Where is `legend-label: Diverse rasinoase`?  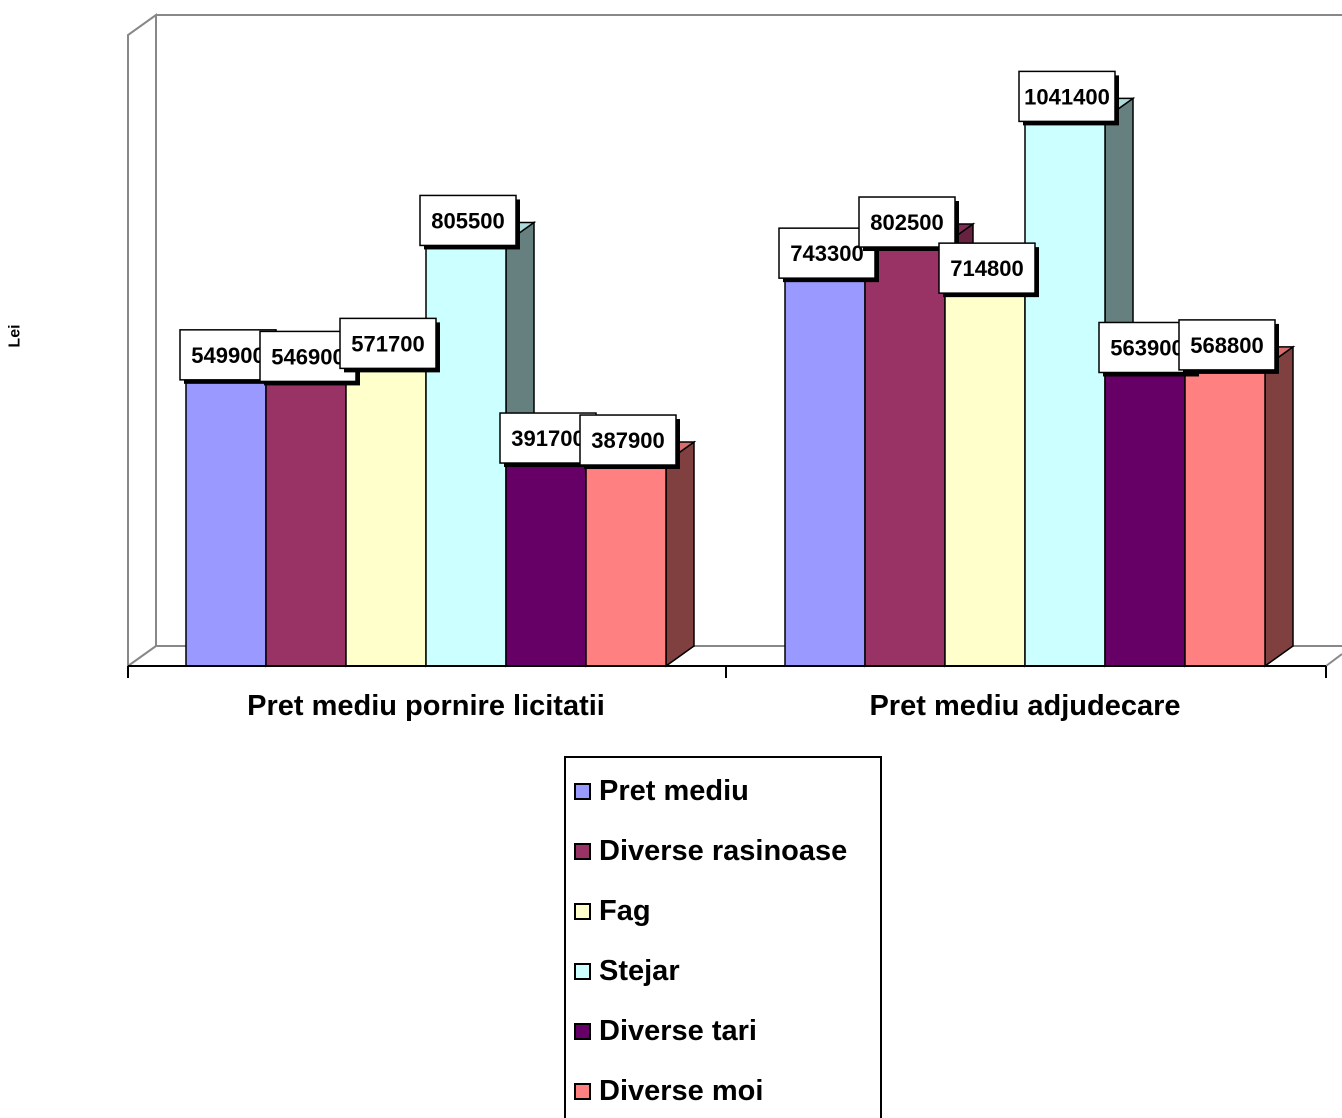 legend-label: Diverse rasinoase is located at coordinates (723, 850).